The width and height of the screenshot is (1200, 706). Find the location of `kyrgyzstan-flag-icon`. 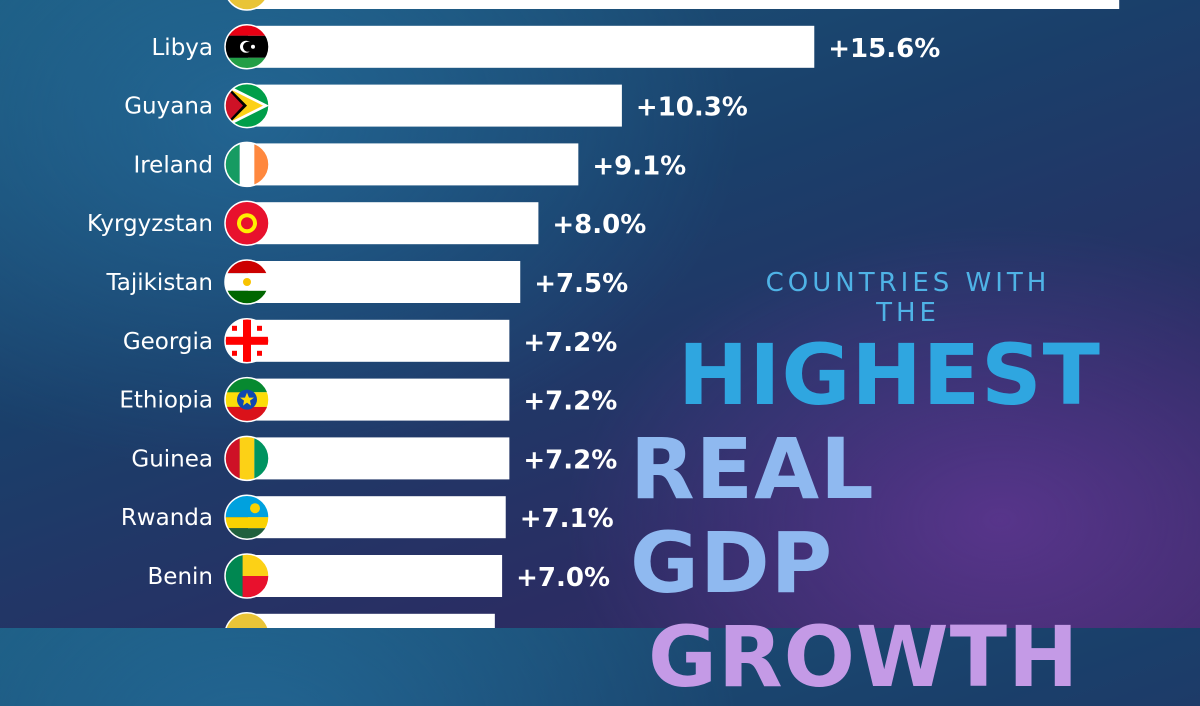

kyrgyzstan-flag-icon is located at coordinates (247, 223).